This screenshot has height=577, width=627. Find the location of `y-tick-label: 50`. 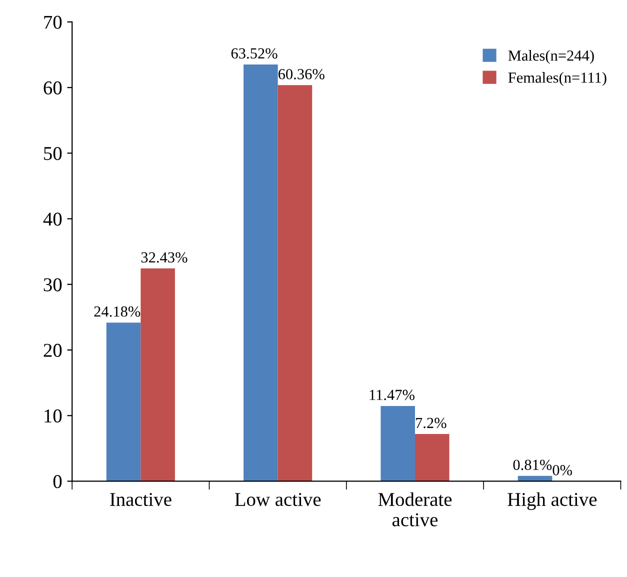

y-tick-label: 50 is located at coordinates (53, 153).